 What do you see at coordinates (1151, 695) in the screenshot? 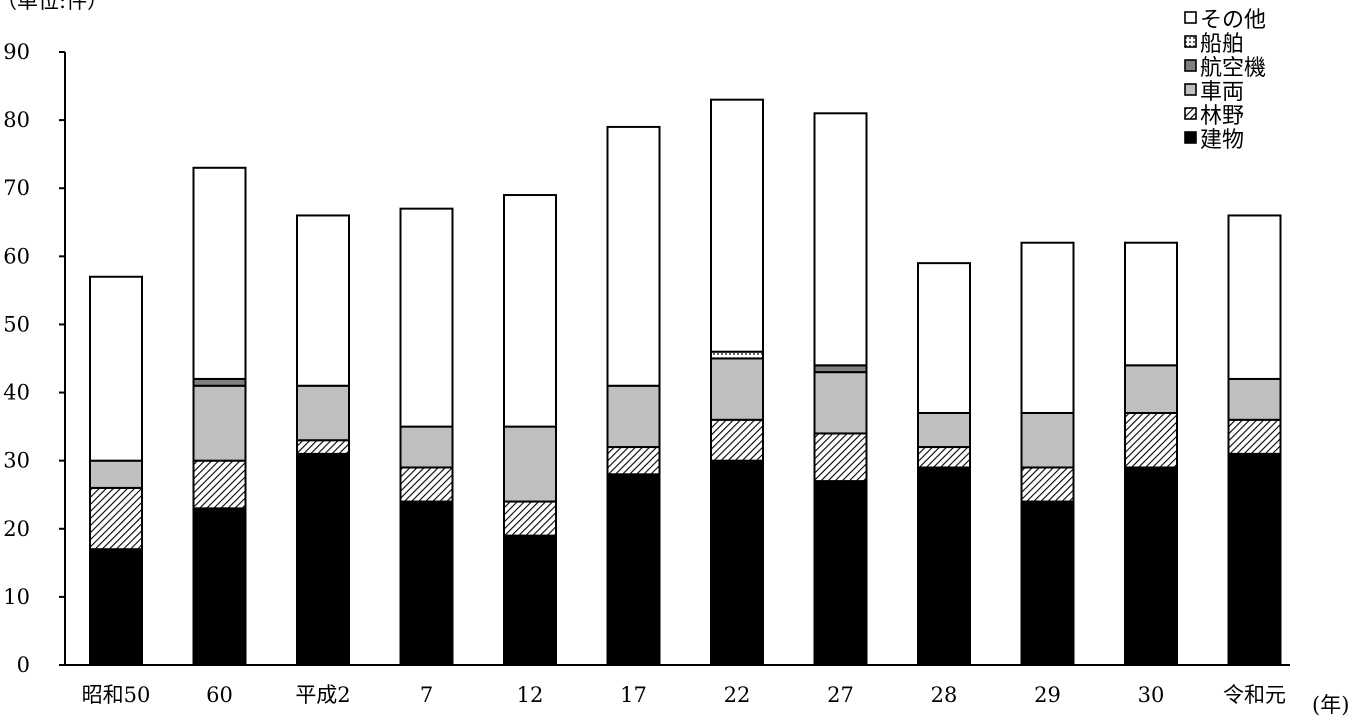
I see `x-tick-label: 30` at bounding box center [1151, 695].